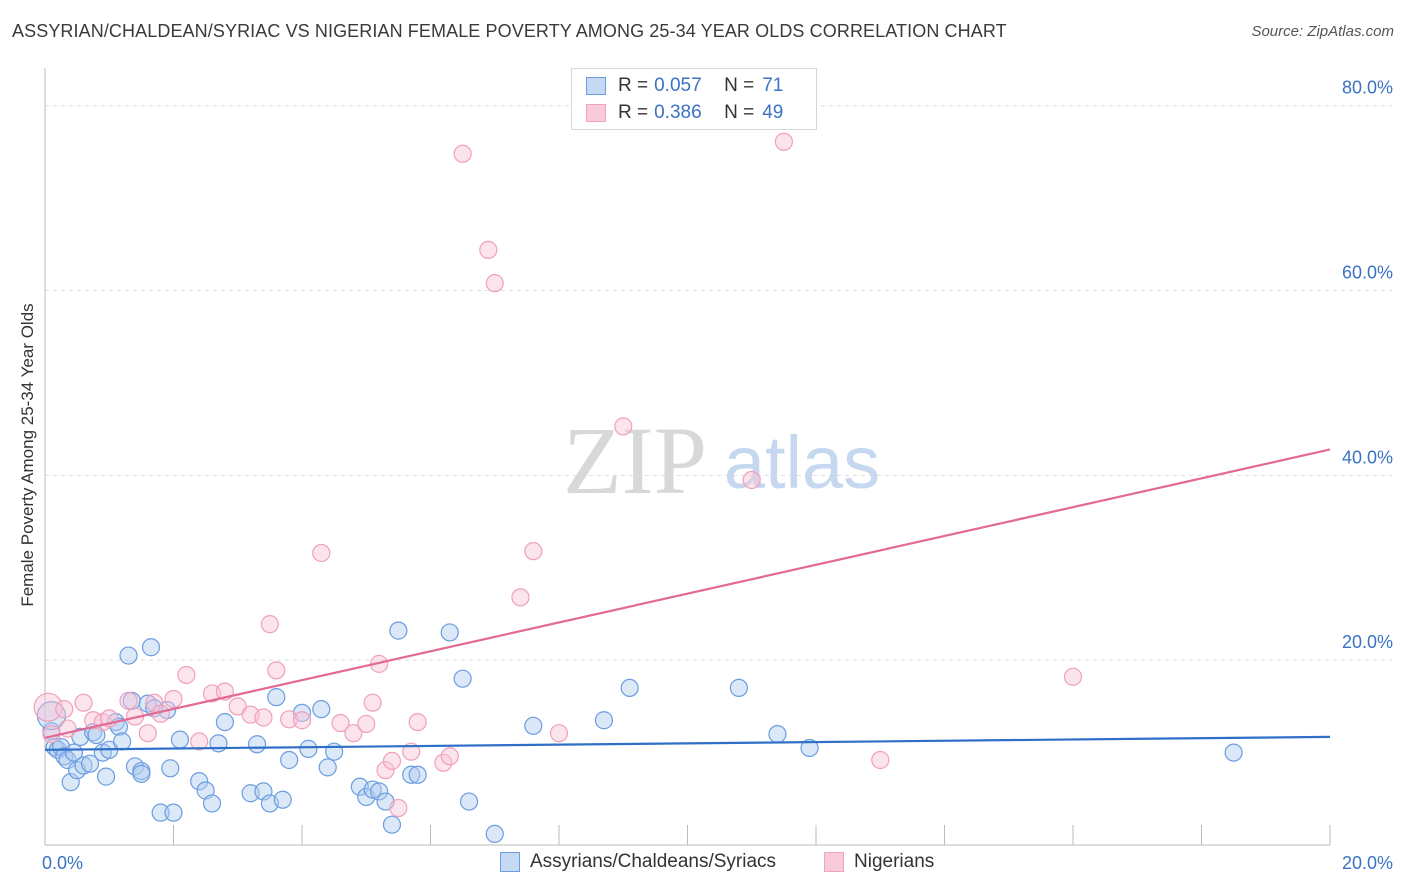 Image resolution: width=1406 pixels, height=892 pixels. Describe the element at coordinates (1367, 863) in the screenshot. I see `x-tick-label: 20.0%` at that location.